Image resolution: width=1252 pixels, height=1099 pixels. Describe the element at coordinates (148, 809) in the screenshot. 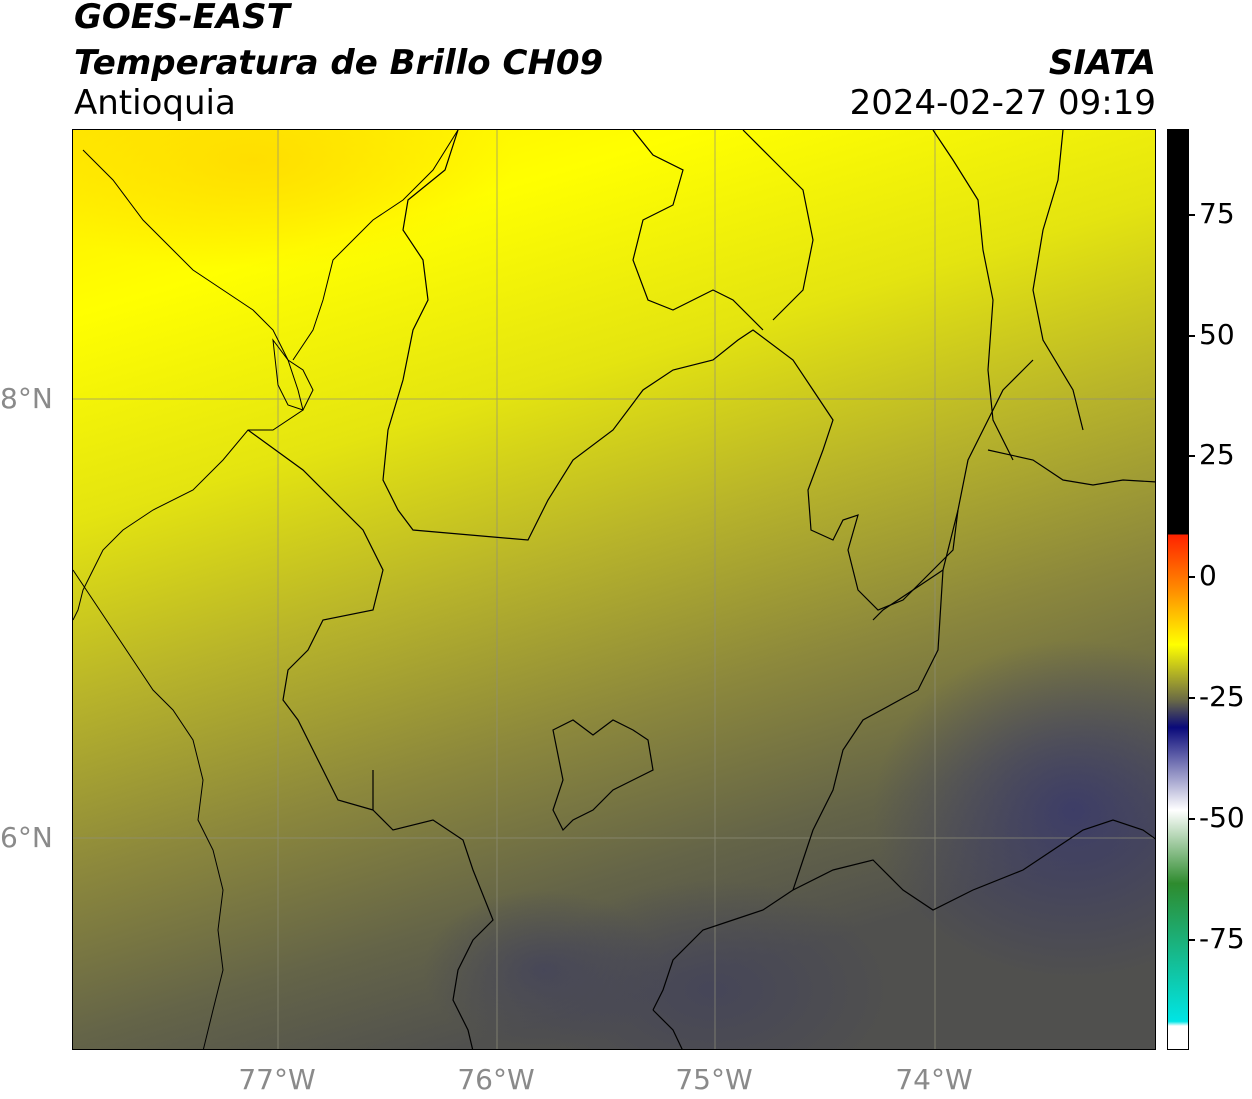

I see `pacific-coast` at that location.